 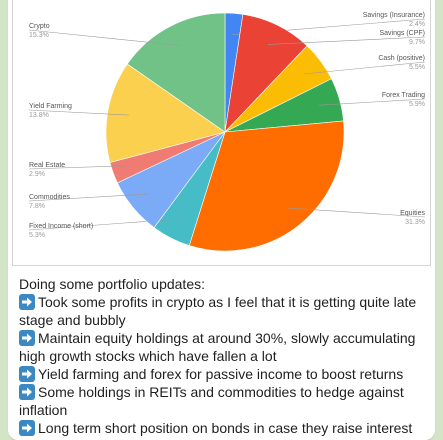 What do you see at coordinates (165, 113) in the screenshot?
I see `pie-slice-yield-farming` at bounding box center [165, 113].